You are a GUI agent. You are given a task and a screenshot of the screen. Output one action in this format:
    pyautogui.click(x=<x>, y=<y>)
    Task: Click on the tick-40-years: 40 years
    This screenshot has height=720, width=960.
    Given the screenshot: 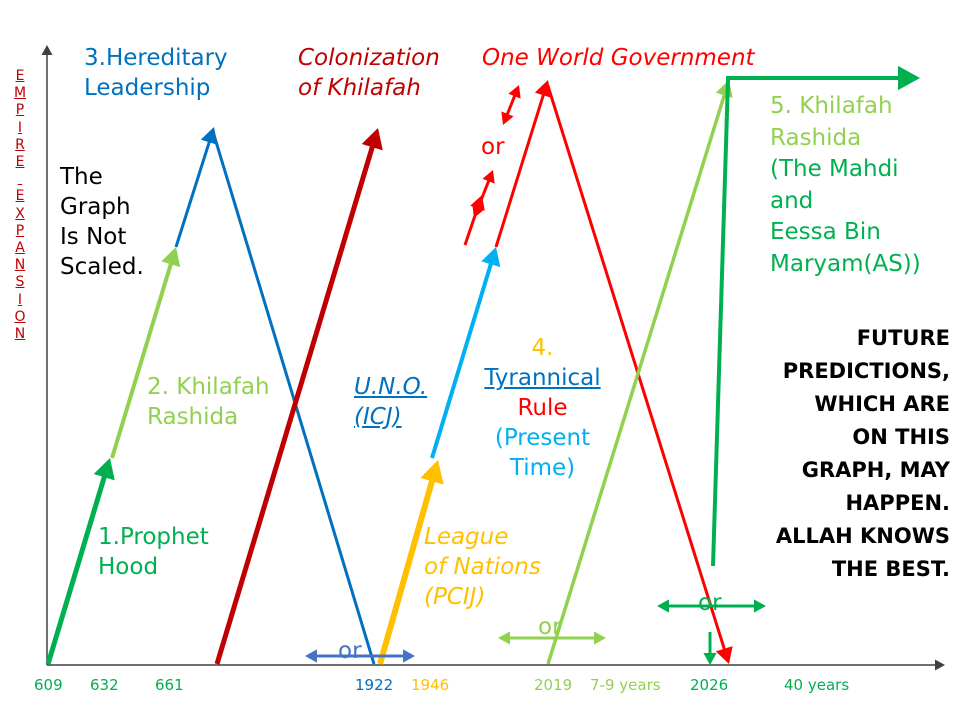 What is the action you would take?
    pyautogui.click(x=817, y=685)
    